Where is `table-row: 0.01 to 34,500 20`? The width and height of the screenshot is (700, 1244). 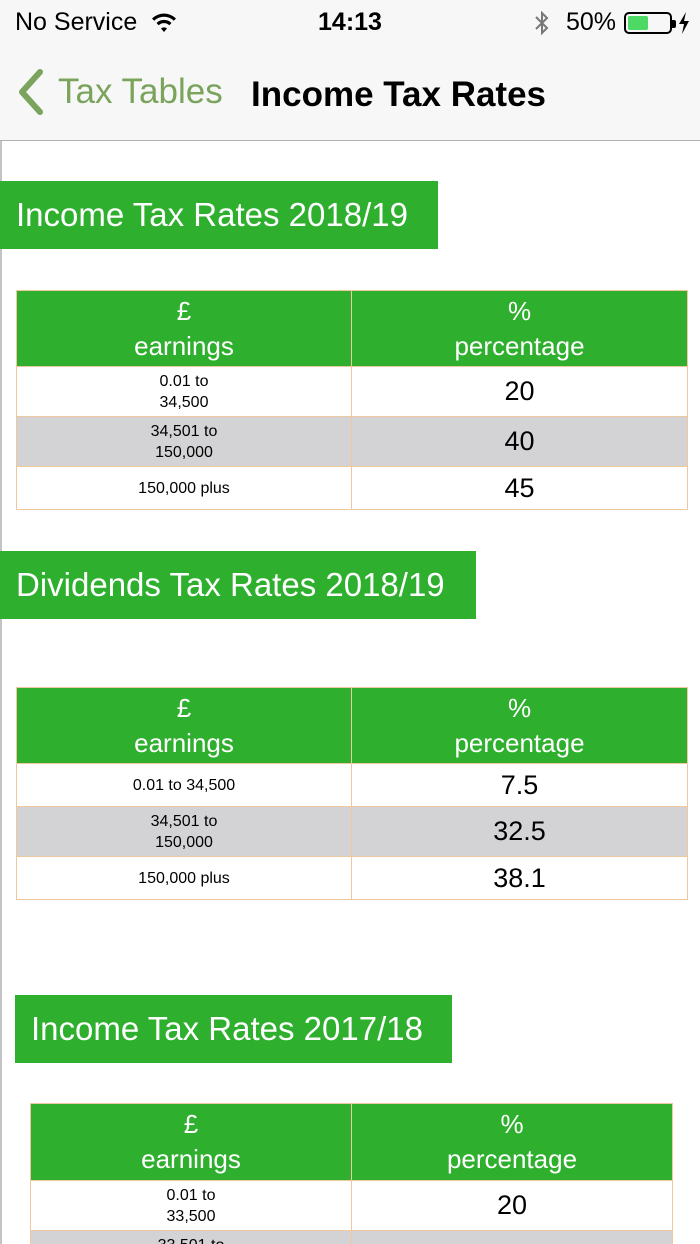
table-row: 0.01 to 34,500 20 is located at coordinates (352, 391).